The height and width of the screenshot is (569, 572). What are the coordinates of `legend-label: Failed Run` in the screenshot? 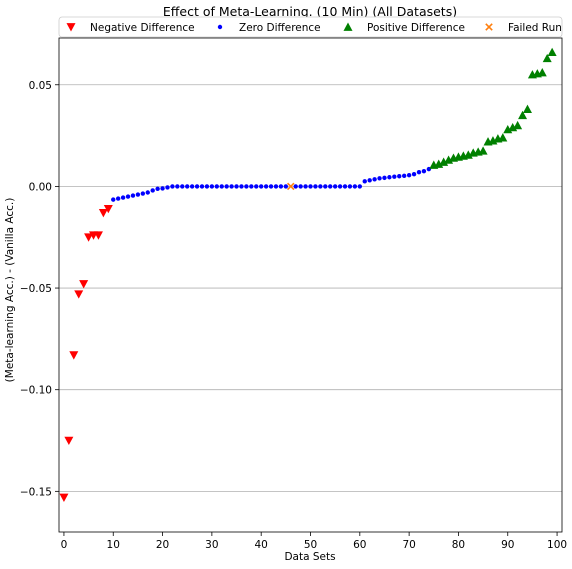 It's located at (535, 28).